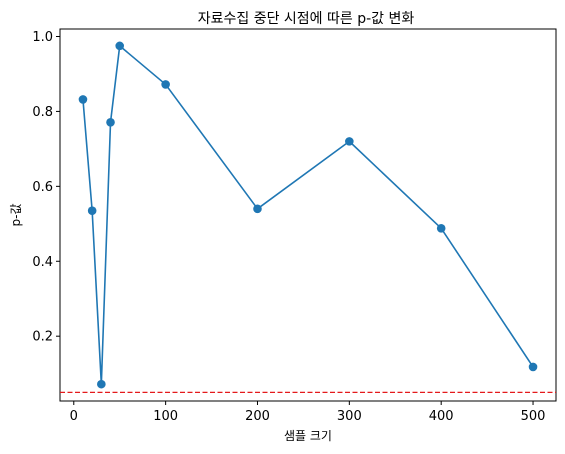  Describe the element at coordinates (308, 436) in the screenshot. I see `x-axis-label: 샘플 크기` at that location.